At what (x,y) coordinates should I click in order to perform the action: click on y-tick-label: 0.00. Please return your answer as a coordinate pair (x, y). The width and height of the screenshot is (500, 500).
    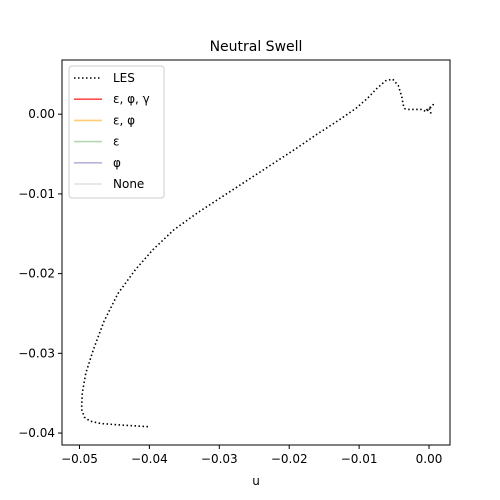
    Looking at the image, I should click on (41, 114).